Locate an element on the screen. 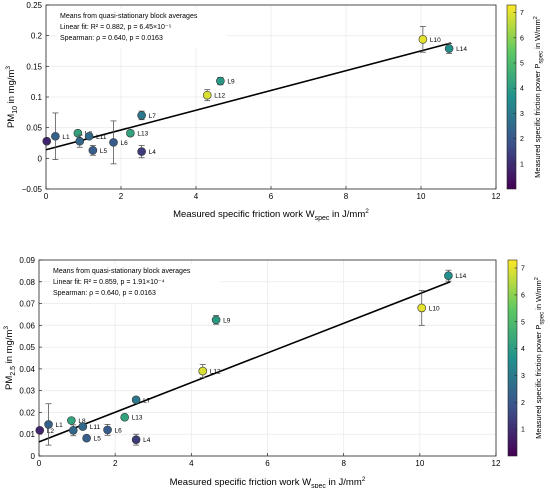 This screenshot has width=550, height=488. annotation-text: Linear fit: R² = 0.859, p = 1.91×10⁻⁴ is located at coordinates (109, 282).